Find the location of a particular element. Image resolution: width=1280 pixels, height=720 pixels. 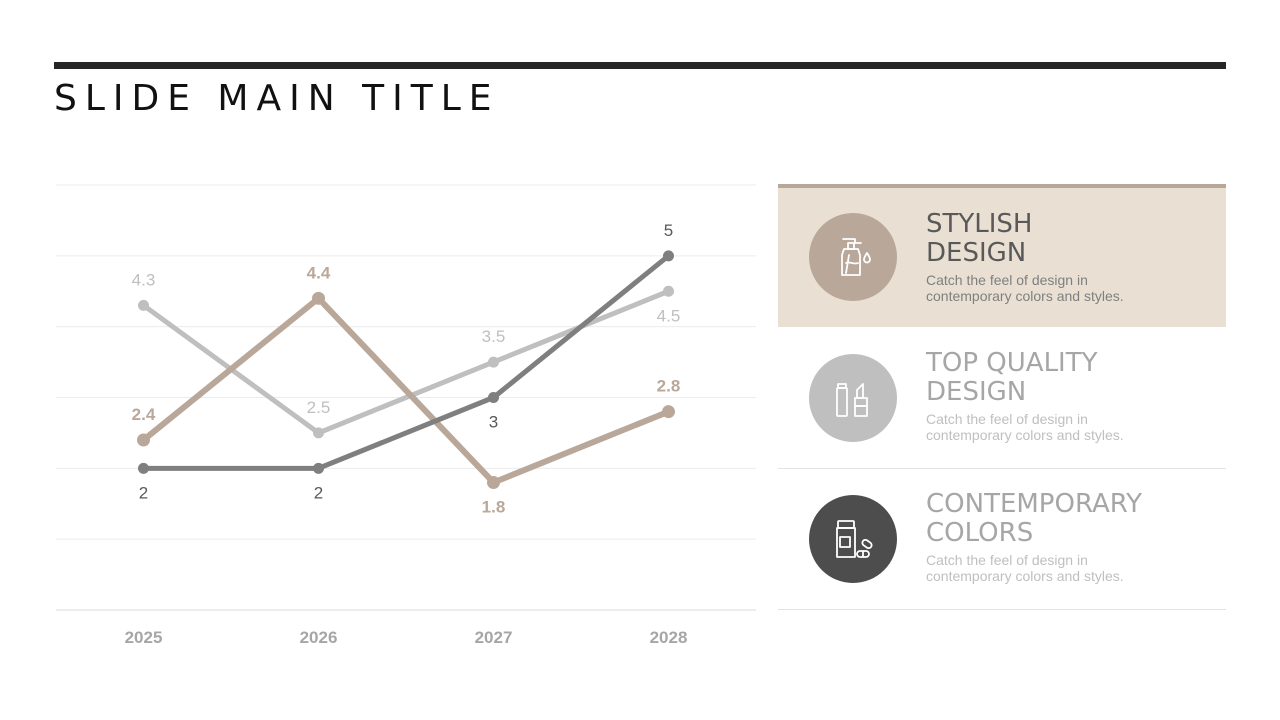

pump-bottle-icon is located at coordinates (856, 257).